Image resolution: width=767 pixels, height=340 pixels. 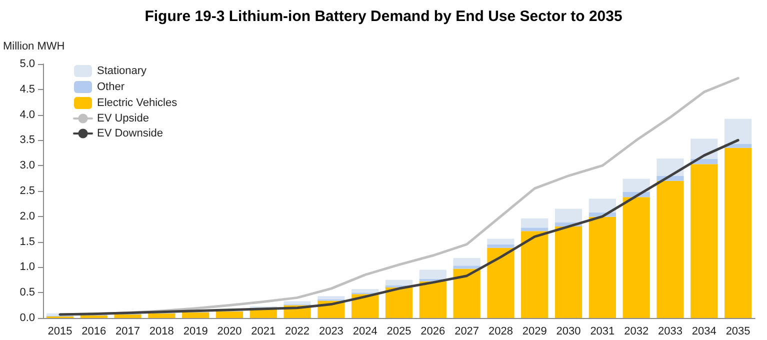 What do you see at coordinates (229, 332) in the screenshot?
I see `x-tick-label: 2020` at bounding box center [229, 332].